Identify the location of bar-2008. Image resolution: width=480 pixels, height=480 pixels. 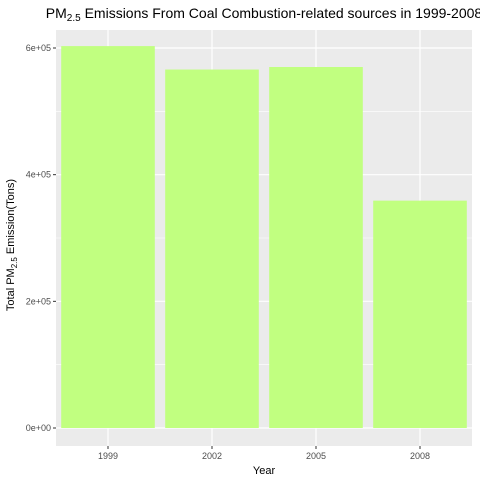
(420, 314).